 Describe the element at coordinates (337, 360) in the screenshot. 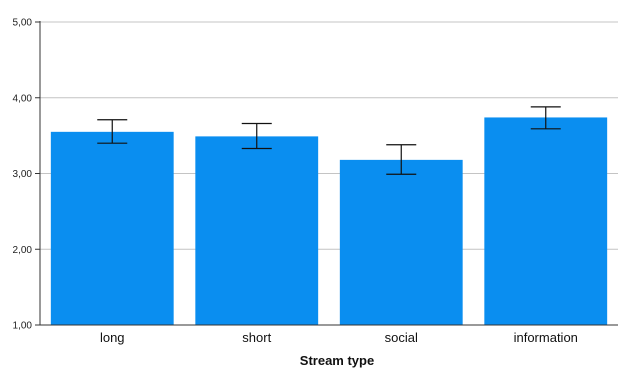

I see `x-axis-title: Stream type` at that location.